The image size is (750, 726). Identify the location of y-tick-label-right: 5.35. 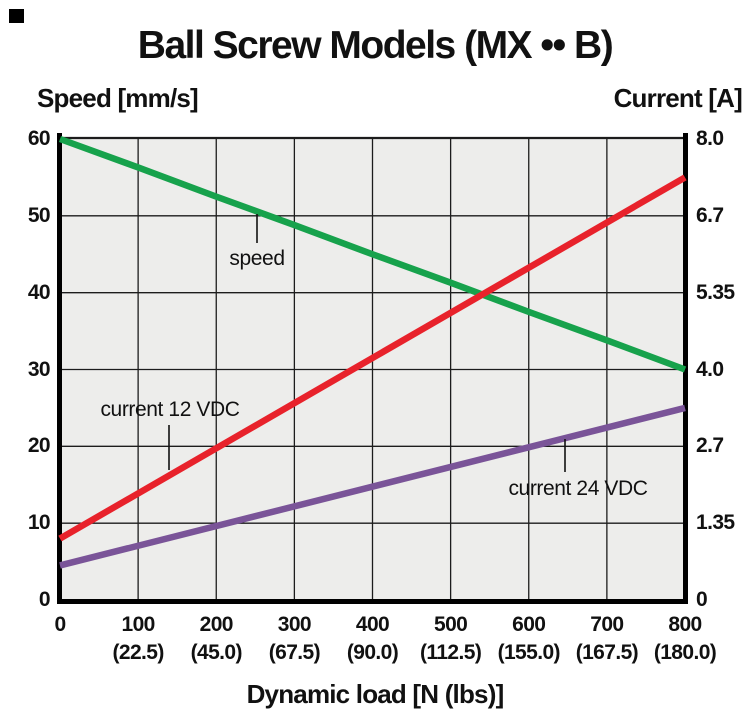
(715, 292).